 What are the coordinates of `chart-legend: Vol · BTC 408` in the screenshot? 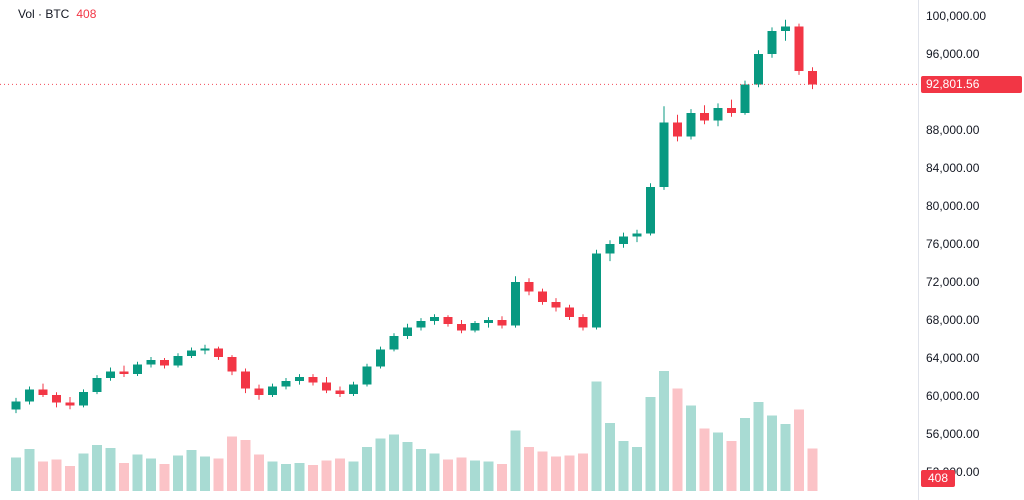 It's located at (57, 14).